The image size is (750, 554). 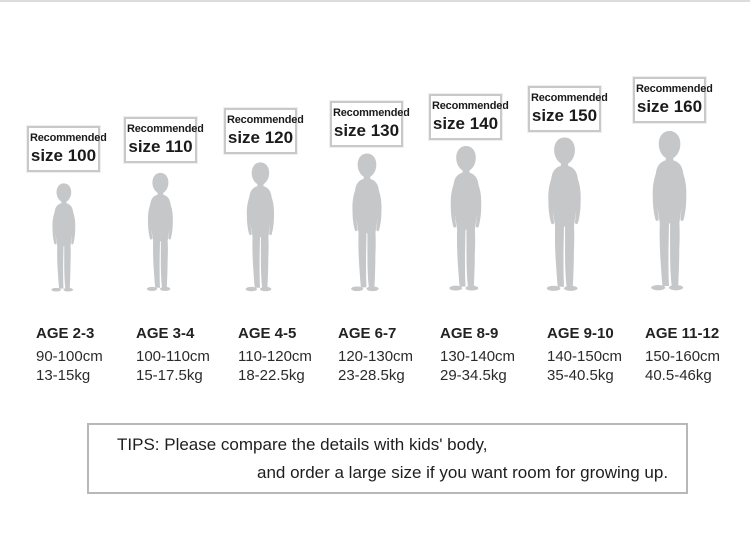 What do you see at coordinates (669, 106) in the screenshot?
I see `size-value: size 160` at bounding box center [669, 106].